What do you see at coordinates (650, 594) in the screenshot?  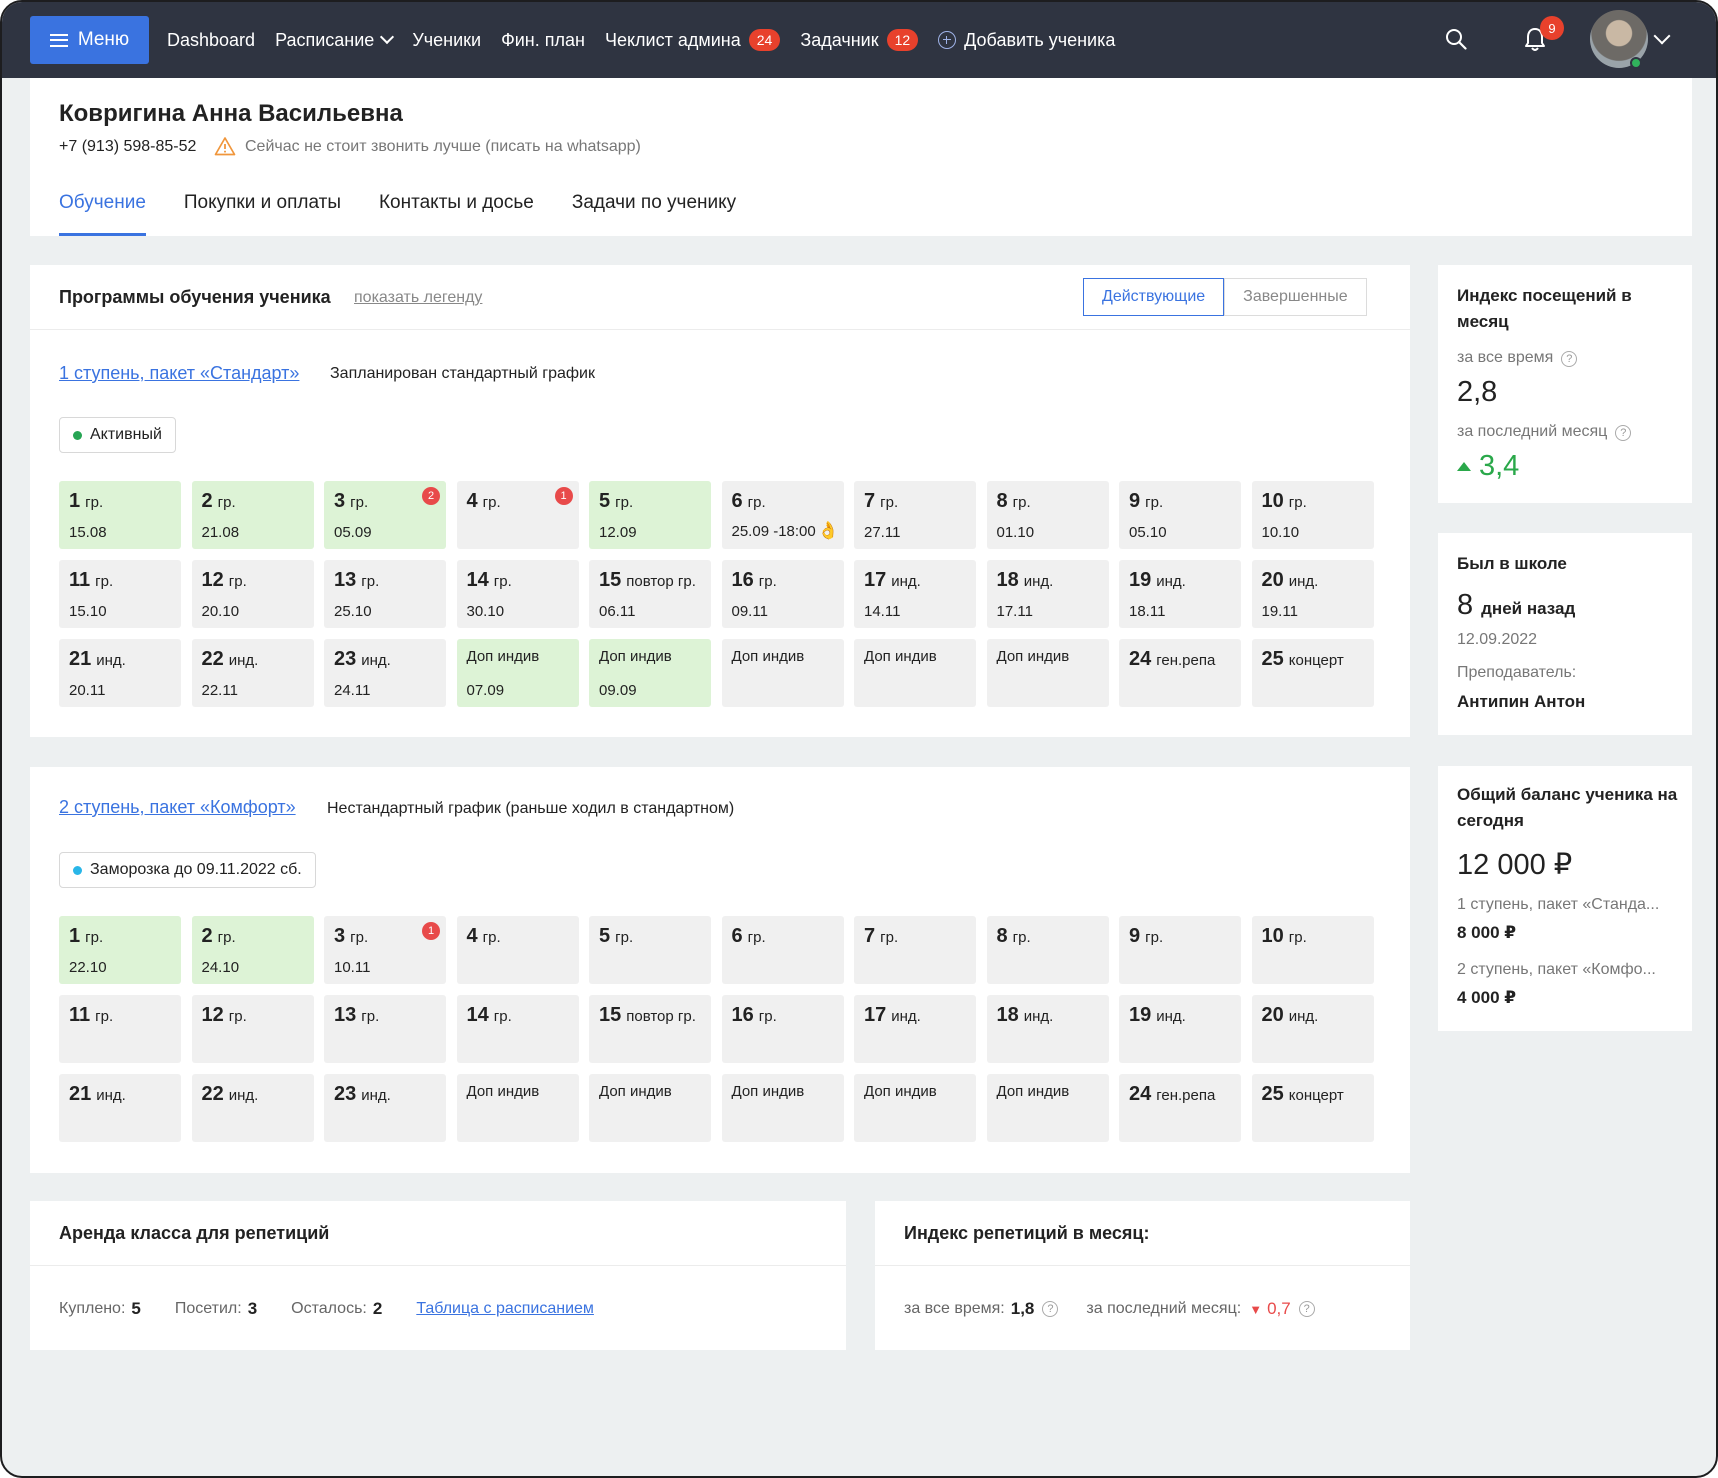 I see `lesson-cell: 15 повтор гр. 06.11` at bounding box center [650, 594].